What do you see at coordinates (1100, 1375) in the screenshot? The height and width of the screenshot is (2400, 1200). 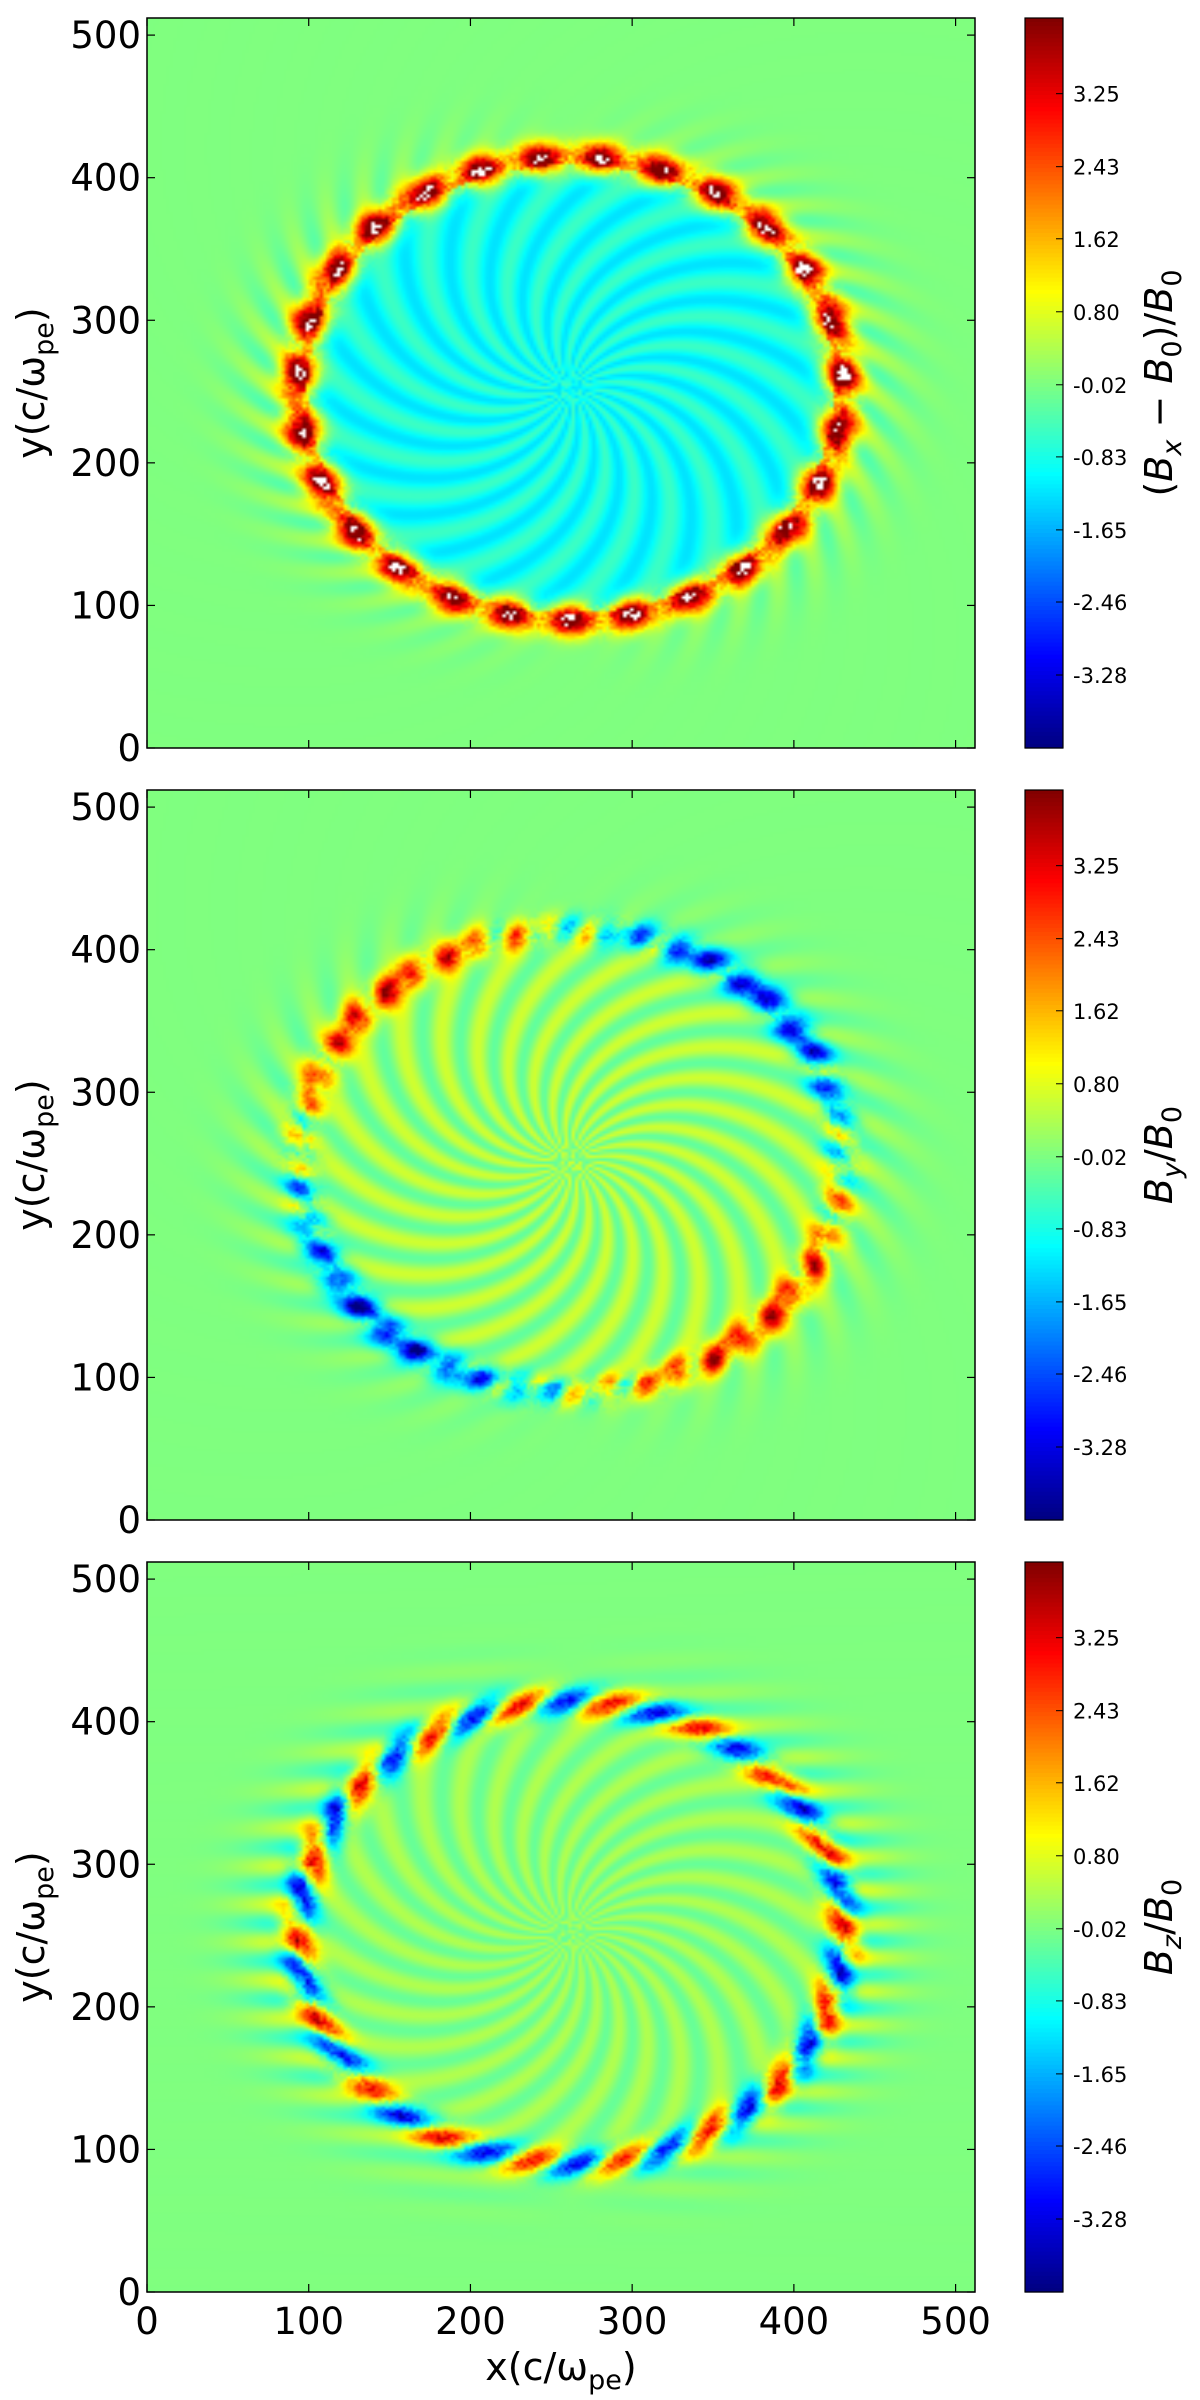 I see `colorbar-tick-label: -2.46` at bounding box center [1100, 1375].